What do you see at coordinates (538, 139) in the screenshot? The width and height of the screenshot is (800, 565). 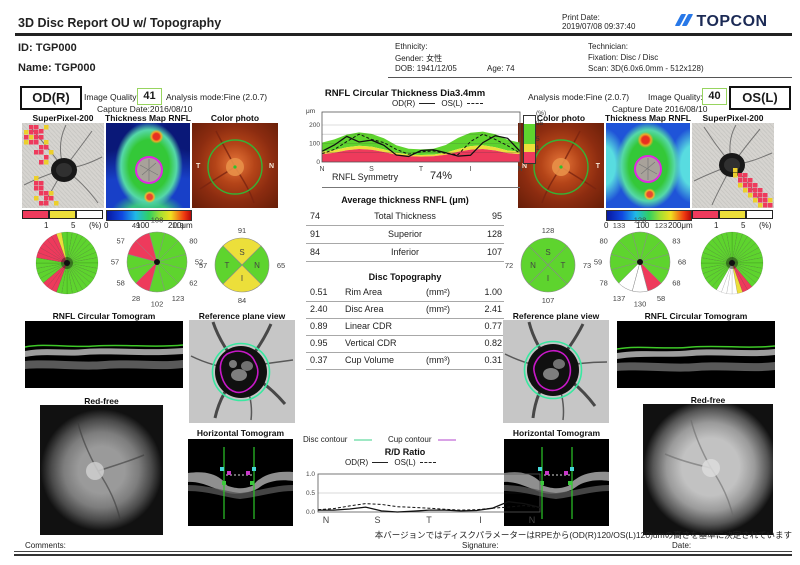 I see `cbar-5-label: 5` at bounding box center [538, 139].